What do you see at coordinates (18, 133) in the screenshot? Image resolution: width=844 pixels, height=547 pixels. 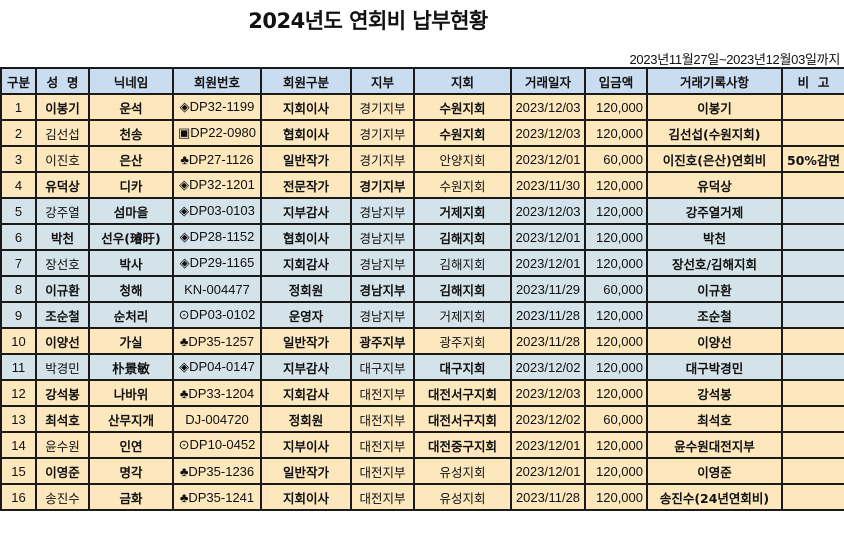 I see `cell-no: 2` at bounding box center [18, 133].